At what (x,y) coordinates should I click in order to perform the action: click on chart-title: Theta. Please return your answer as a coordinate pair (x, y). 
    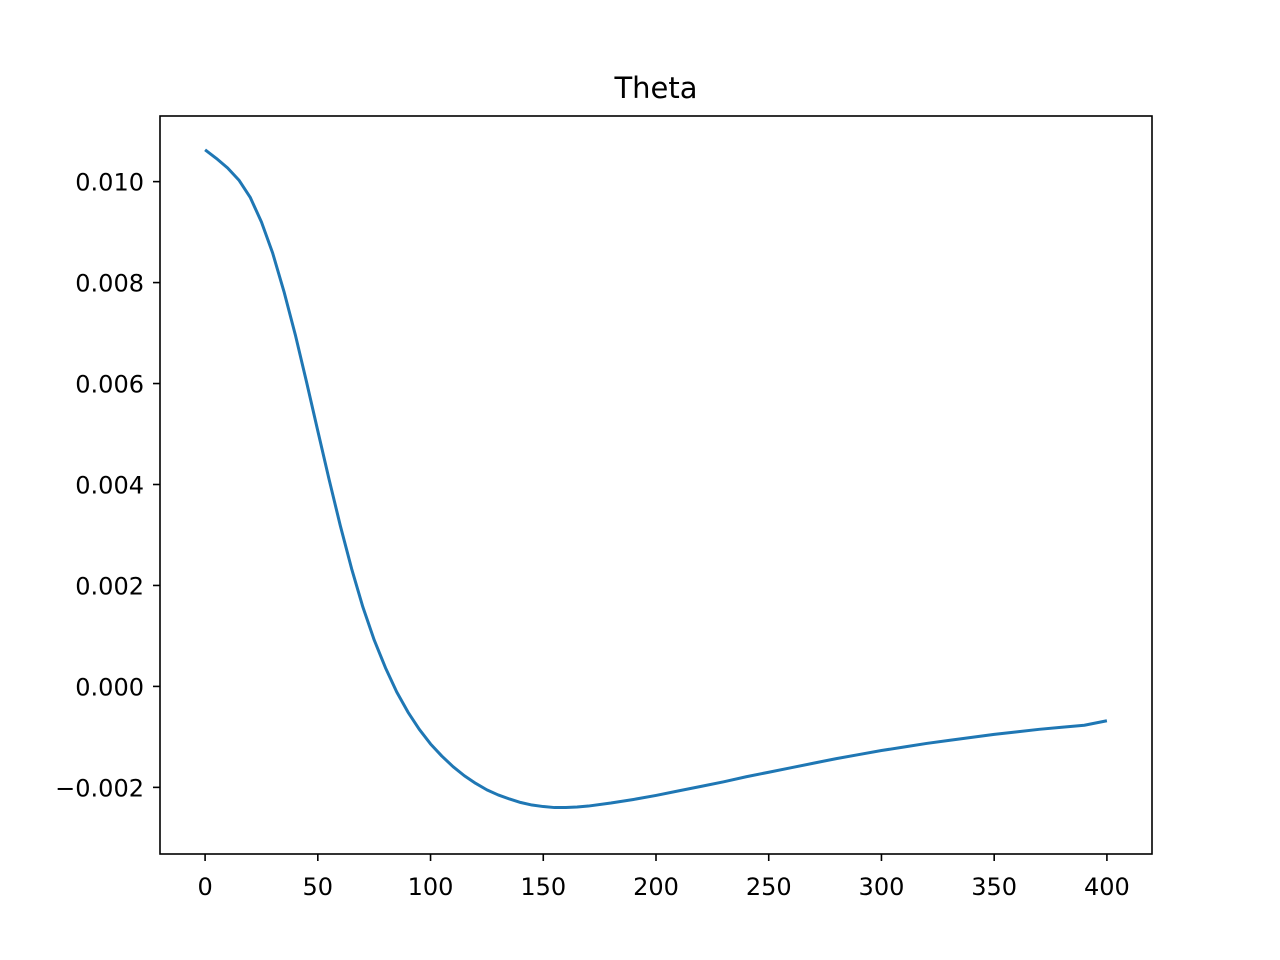
    Looking at the image, I should click on (655, 88).